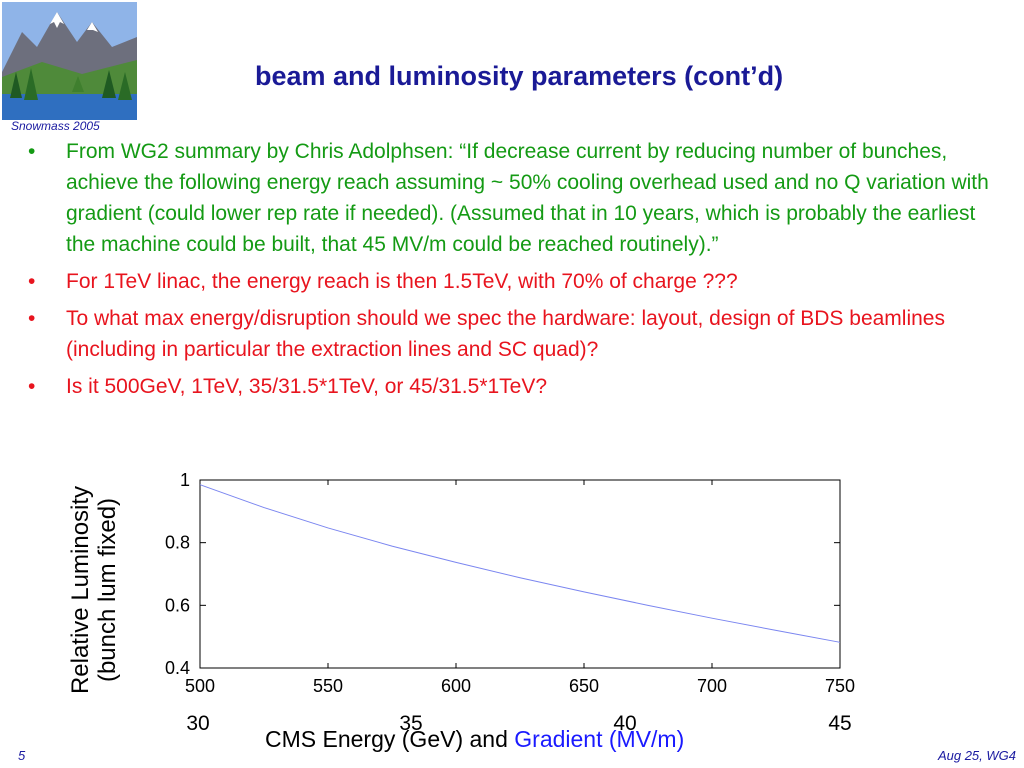  What do you see at coordinates (177, 543) in the screenshot?
I see `y-tick-label: 0.8` at bounding box center [177, 543].